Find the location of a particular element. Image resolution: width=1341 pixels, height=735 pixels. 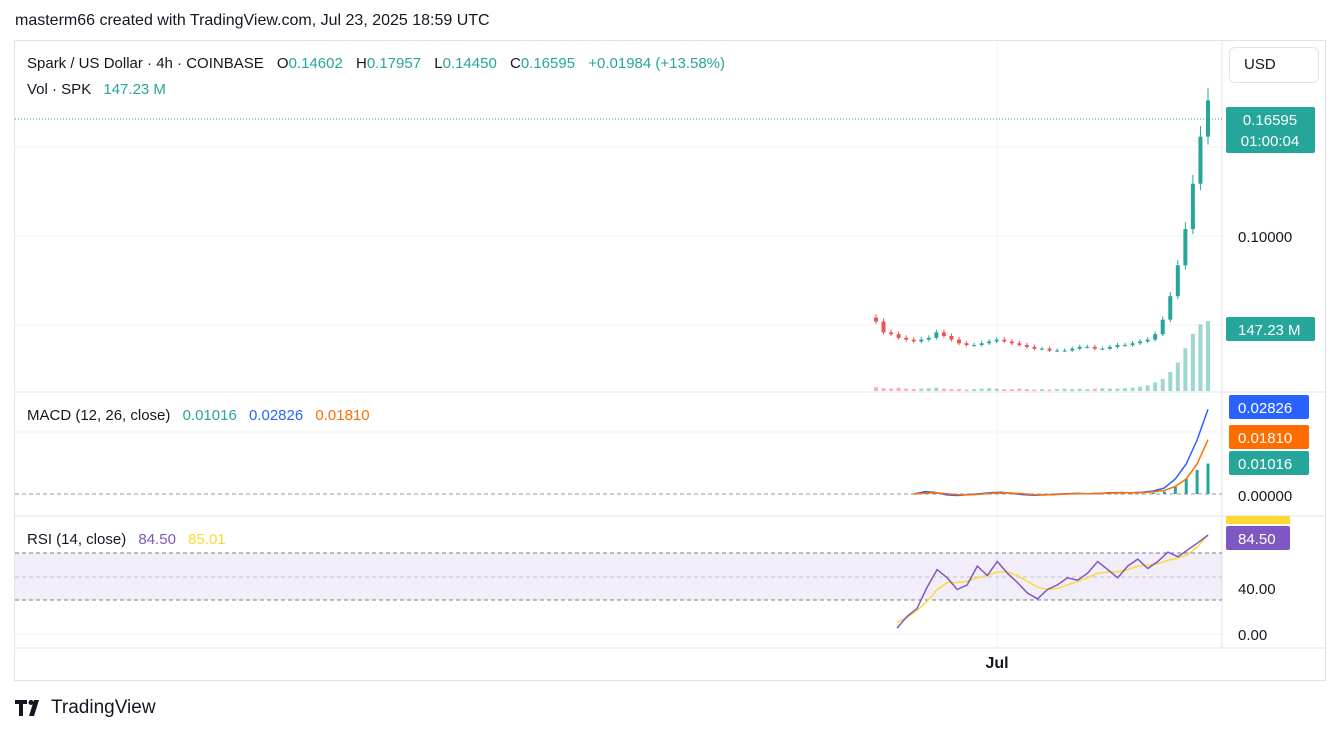

volume-bars is located at coordinates (1042, 356).